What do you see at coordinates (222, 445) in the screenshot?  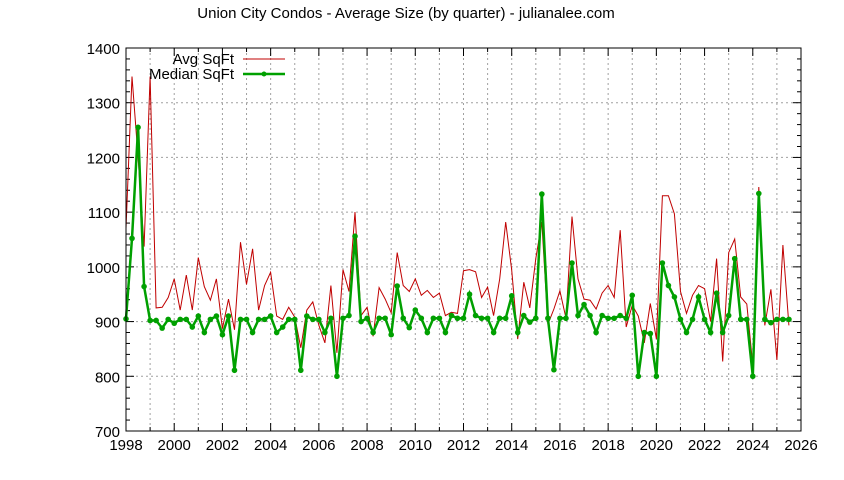 I see `x-tick-label: 2002` at bounding box center [222, 445].